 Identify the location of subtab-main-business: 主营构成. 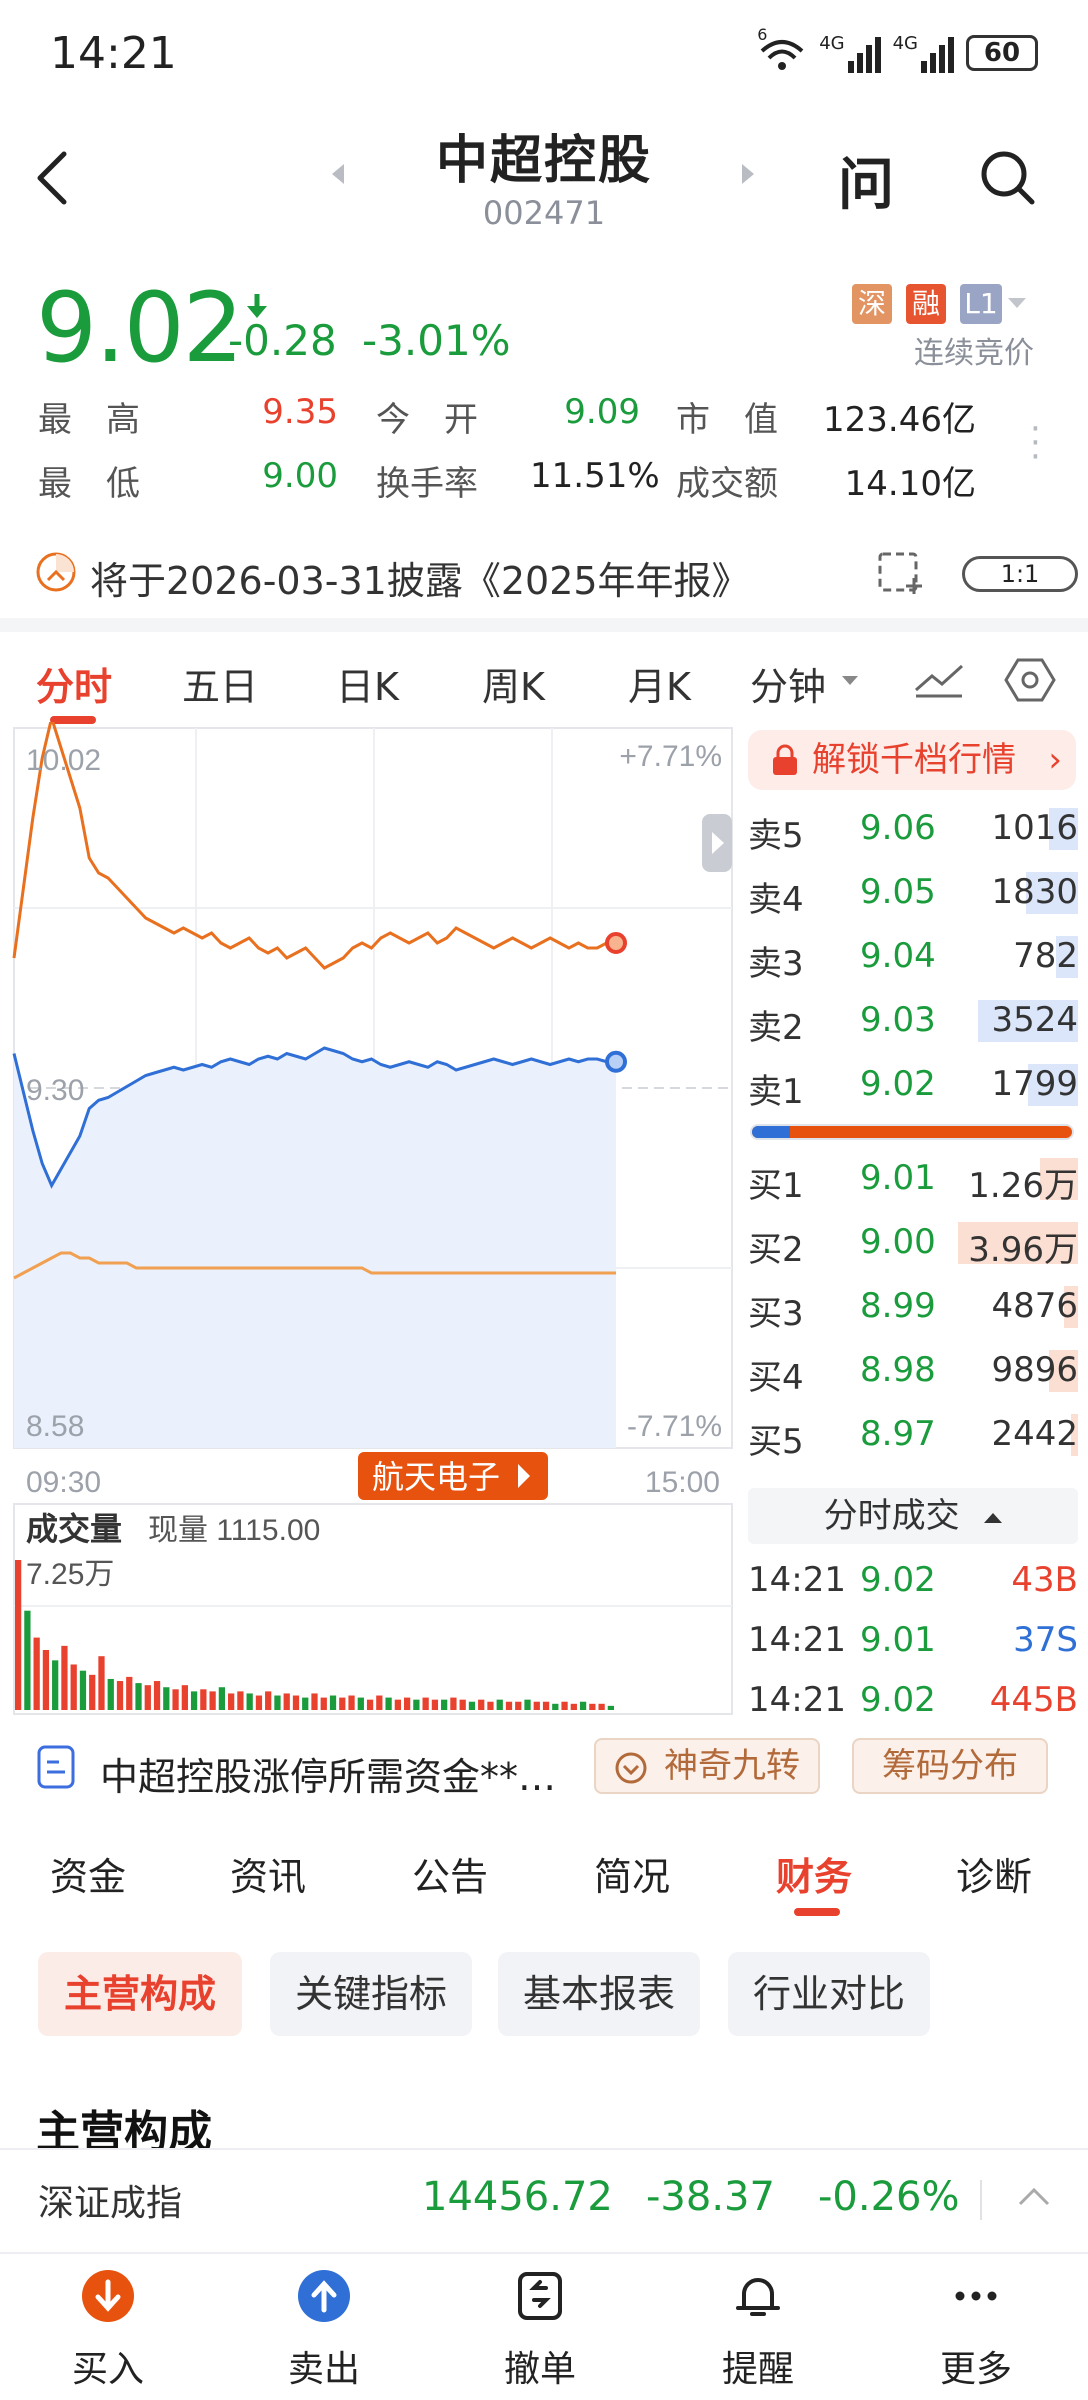
(140, 1994).